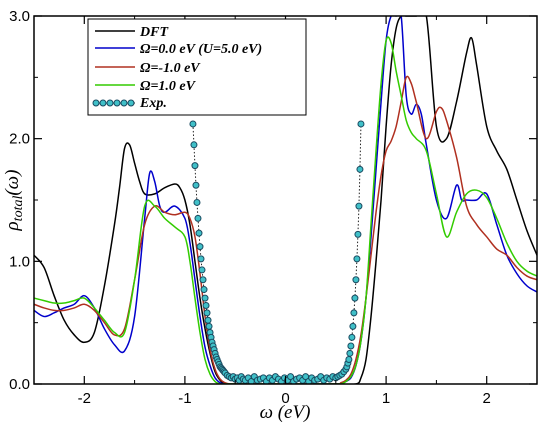 The image size is (550, 428). I want to click on legend-swatch-exp, so click(113, 103).